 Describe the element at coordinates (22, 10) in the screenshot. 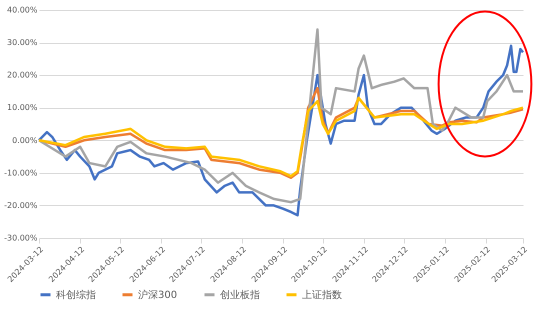

I see `y-tick-label: 40.00%` at that location.